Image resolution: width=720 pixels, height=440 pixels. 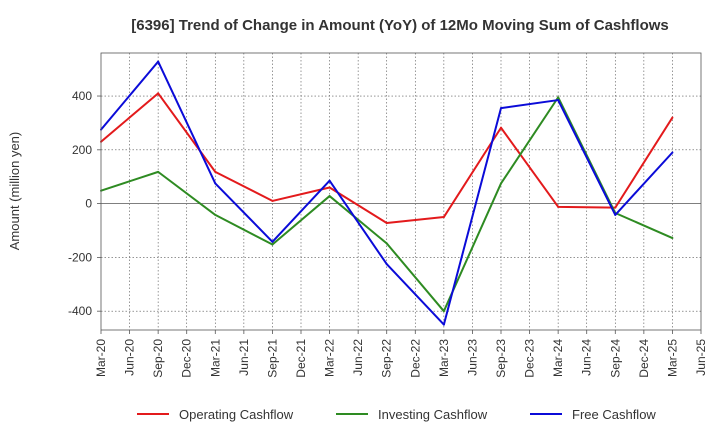 What do you see at coordinates (615, 358) in the screenshot?
I see `x-tick-label: Sep-24` at bounding box center [615, 358].